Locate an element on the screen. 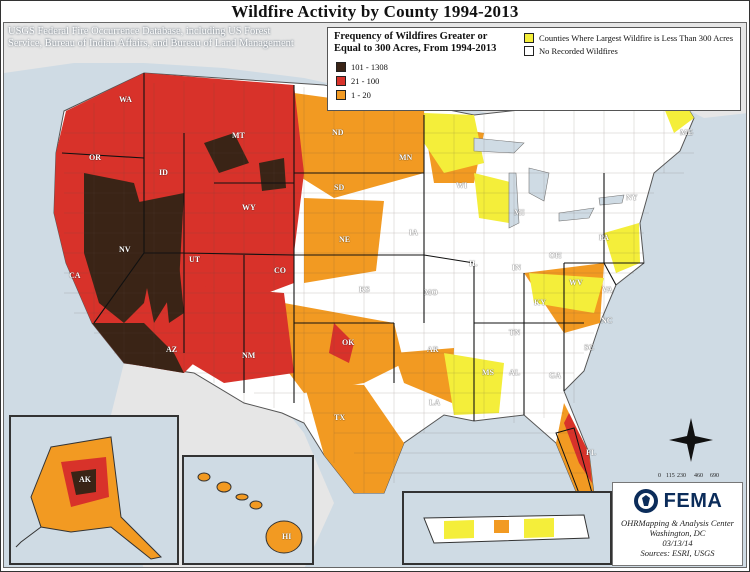 Image resolution: width=750 pixels, height=572 pixels. legend-item-no-wildfires: No Recorded Wildfires is located at coordinates (571, 51).